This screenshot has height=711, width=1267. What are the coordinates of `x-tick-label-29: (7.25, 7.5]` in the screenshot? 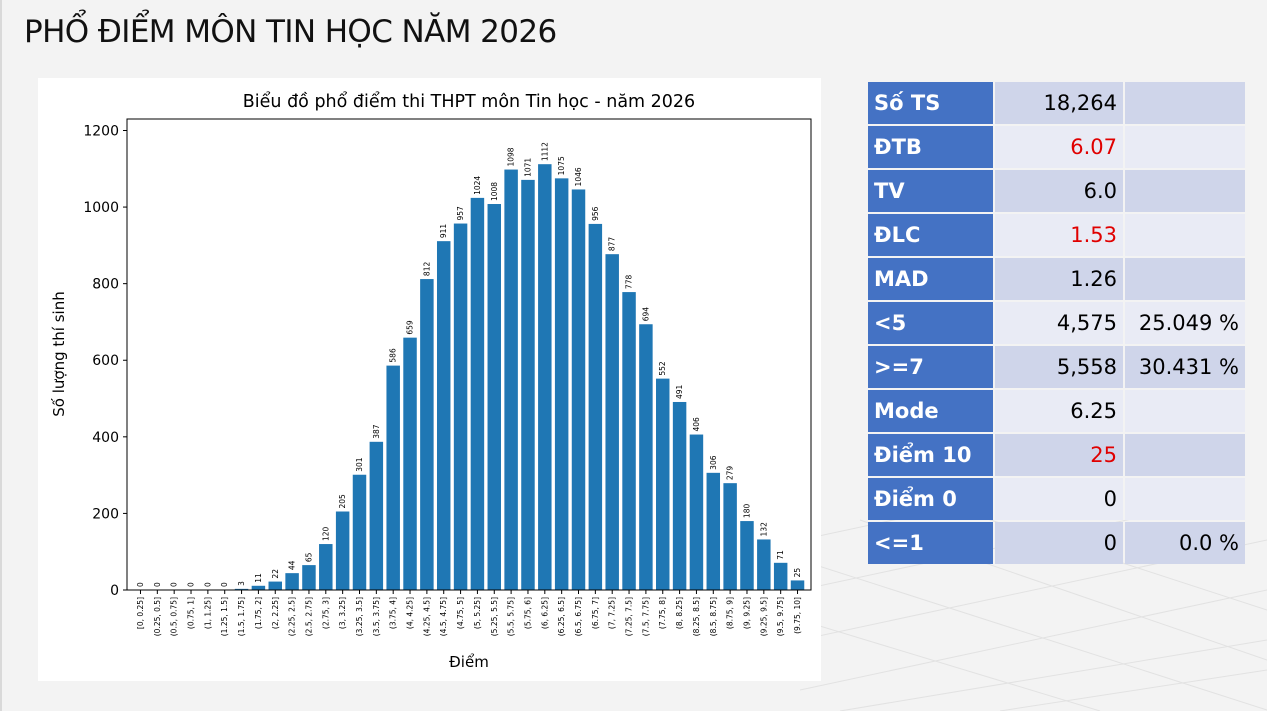 It's located at (629, 616).